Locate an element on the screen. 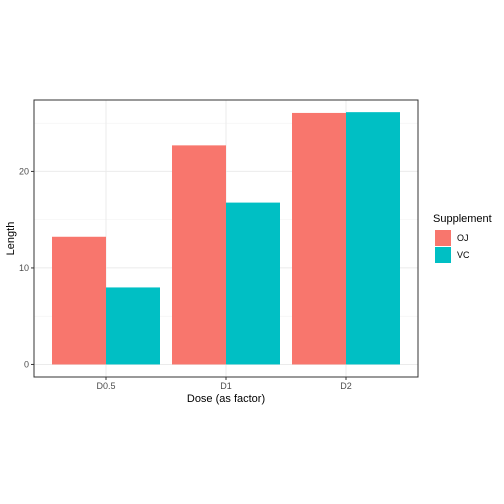  x-tick-label: D0.5 is located at coordinates (105, 386).